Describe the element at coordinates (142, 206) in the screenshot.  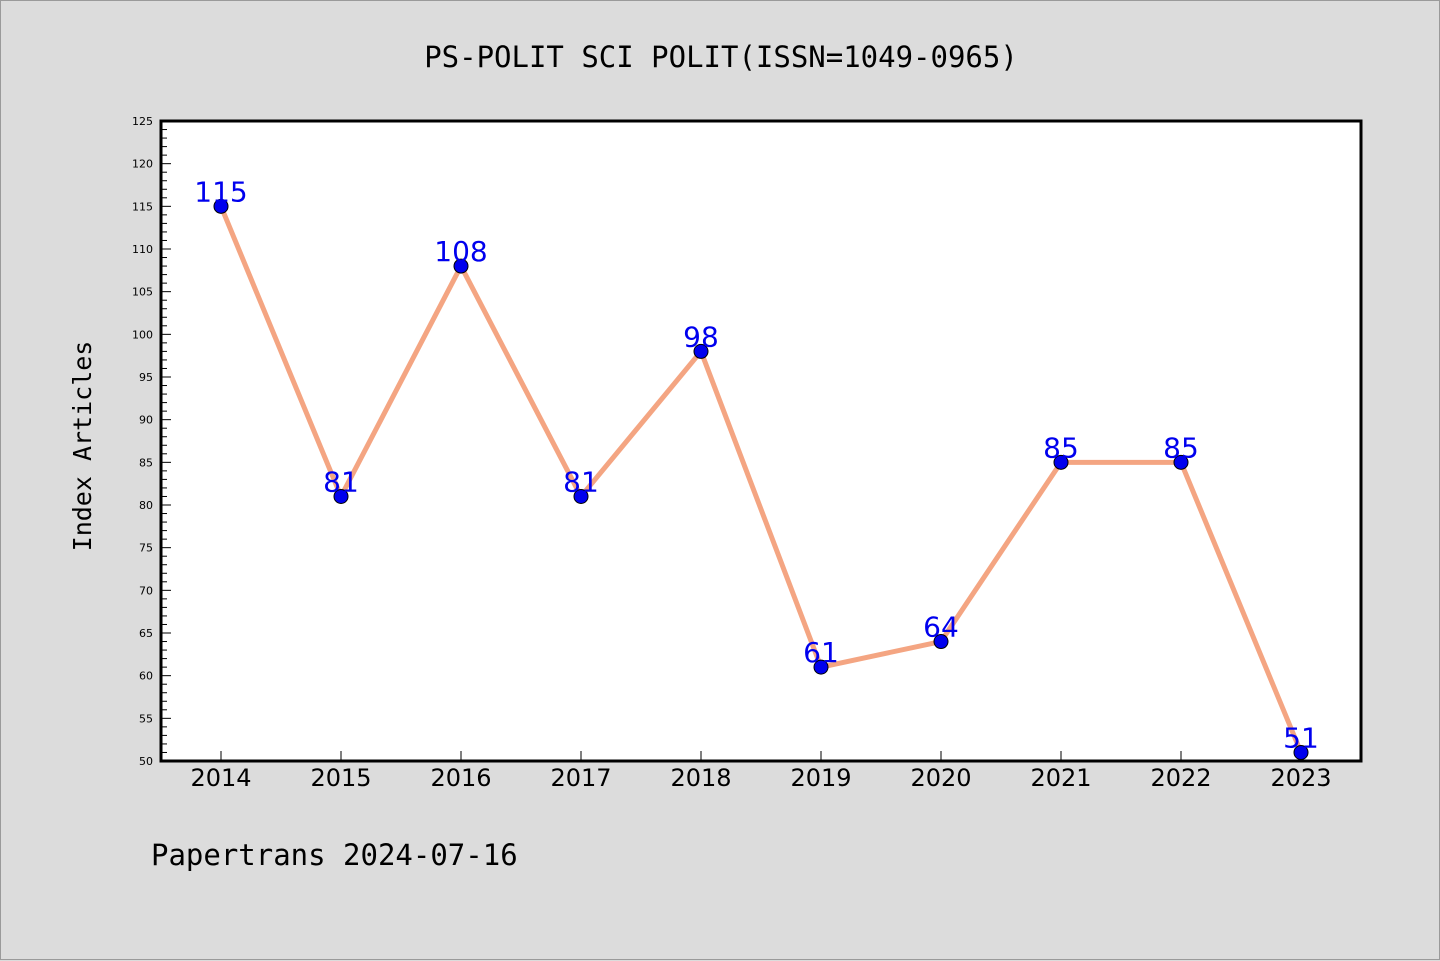
I see `y-tick-label: 115` at that location.